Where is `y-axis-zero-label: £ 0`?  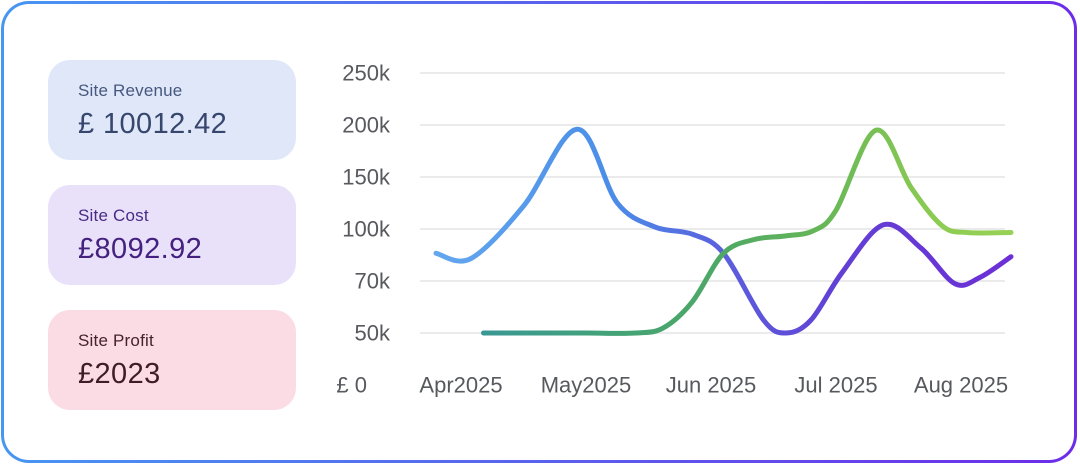 y-axis-zero-label: £ 0 is located at coordinates (351, 385).